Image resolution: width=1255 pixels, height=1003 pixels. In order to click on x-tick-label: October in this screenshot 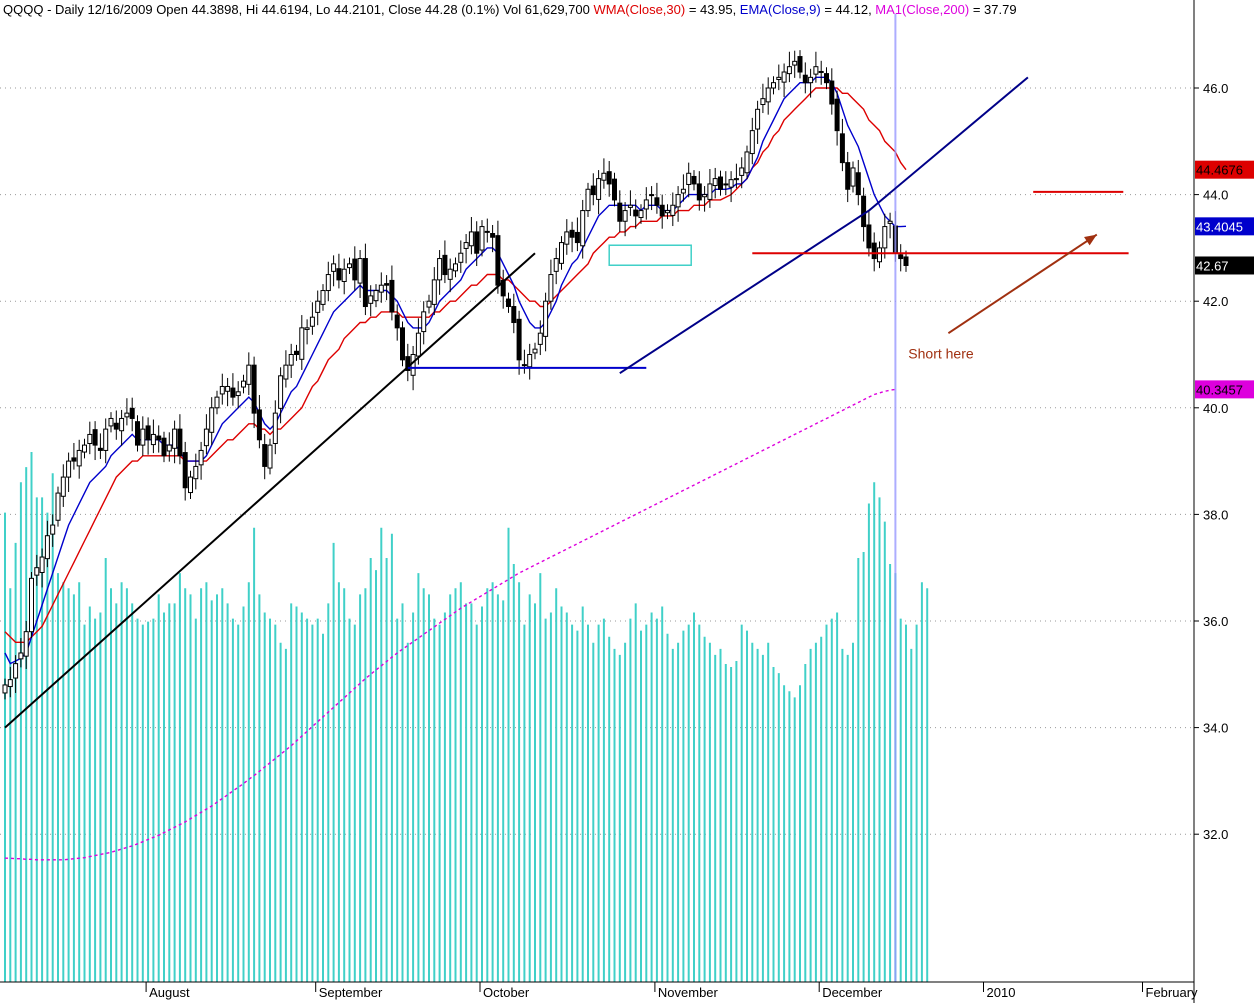, I will do `click(506, 992)`.